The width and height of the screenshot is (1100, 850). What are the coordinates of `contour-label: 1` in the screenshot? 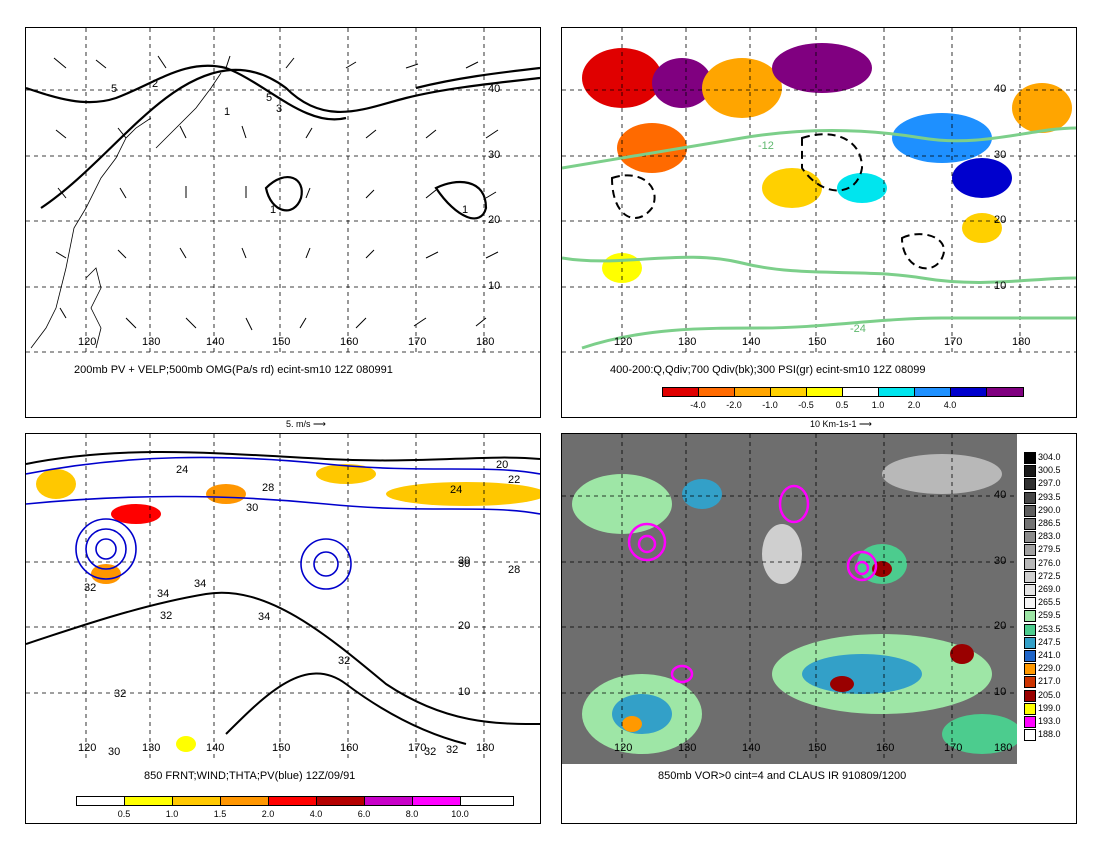 It's located at (465, 210).